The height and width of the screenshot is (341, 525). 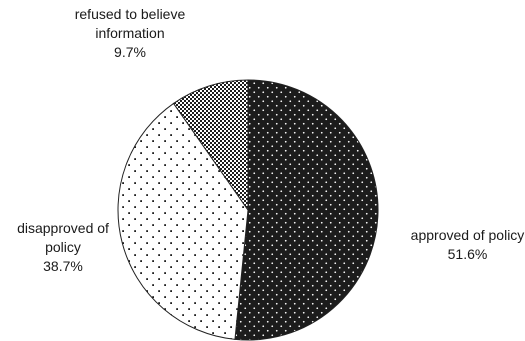 I want to click on slice-label-disapproved-line1: disapproved of, so click(x=63, y=228).